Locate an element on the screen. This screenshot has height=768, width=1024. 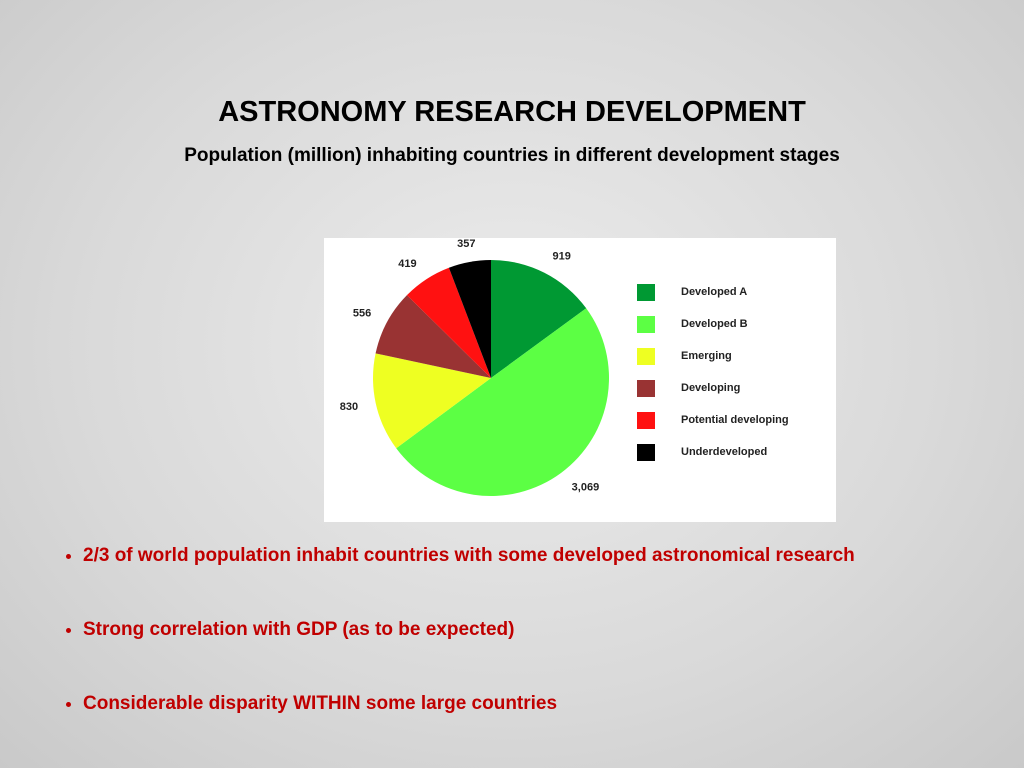
legend-label: Potential developing is located at coordinates (735, 420).